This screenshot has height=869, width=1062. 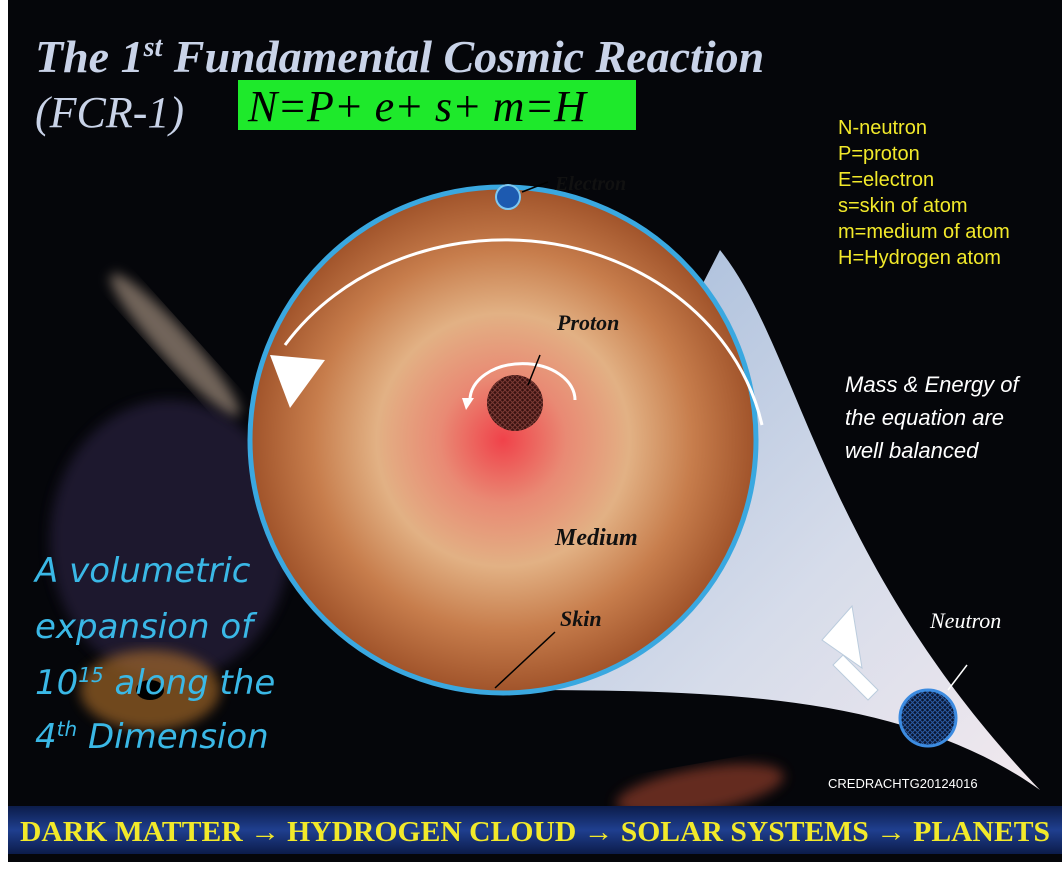 I want to click on footer-bar, so click(x=535, y=830).